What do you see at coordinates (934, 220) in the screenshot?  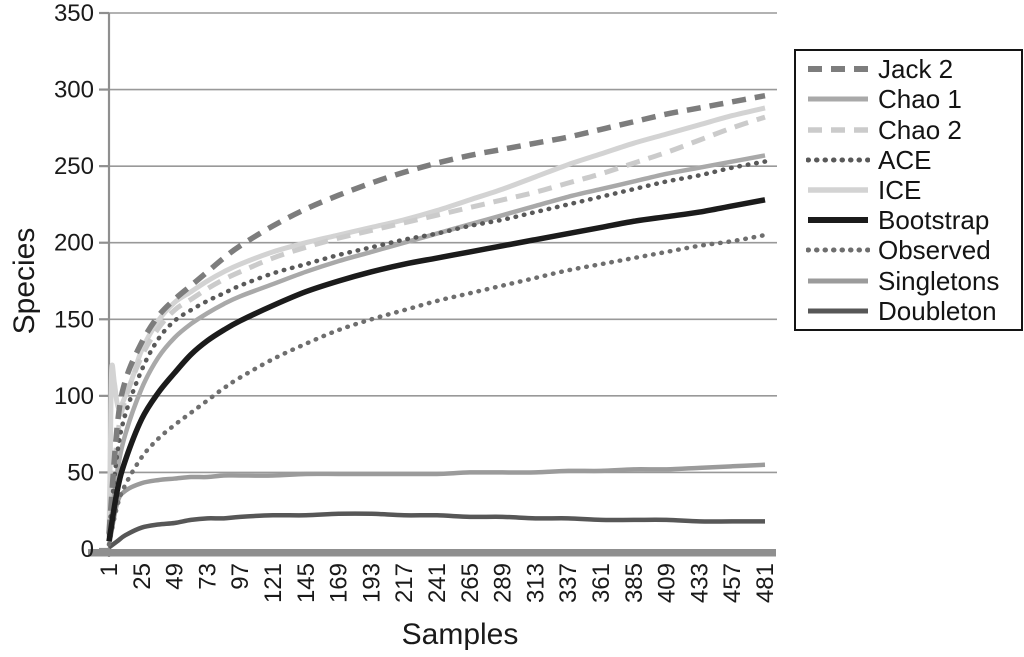 I see `legend-label: Bootstrap` at bounding box center [934, 220].